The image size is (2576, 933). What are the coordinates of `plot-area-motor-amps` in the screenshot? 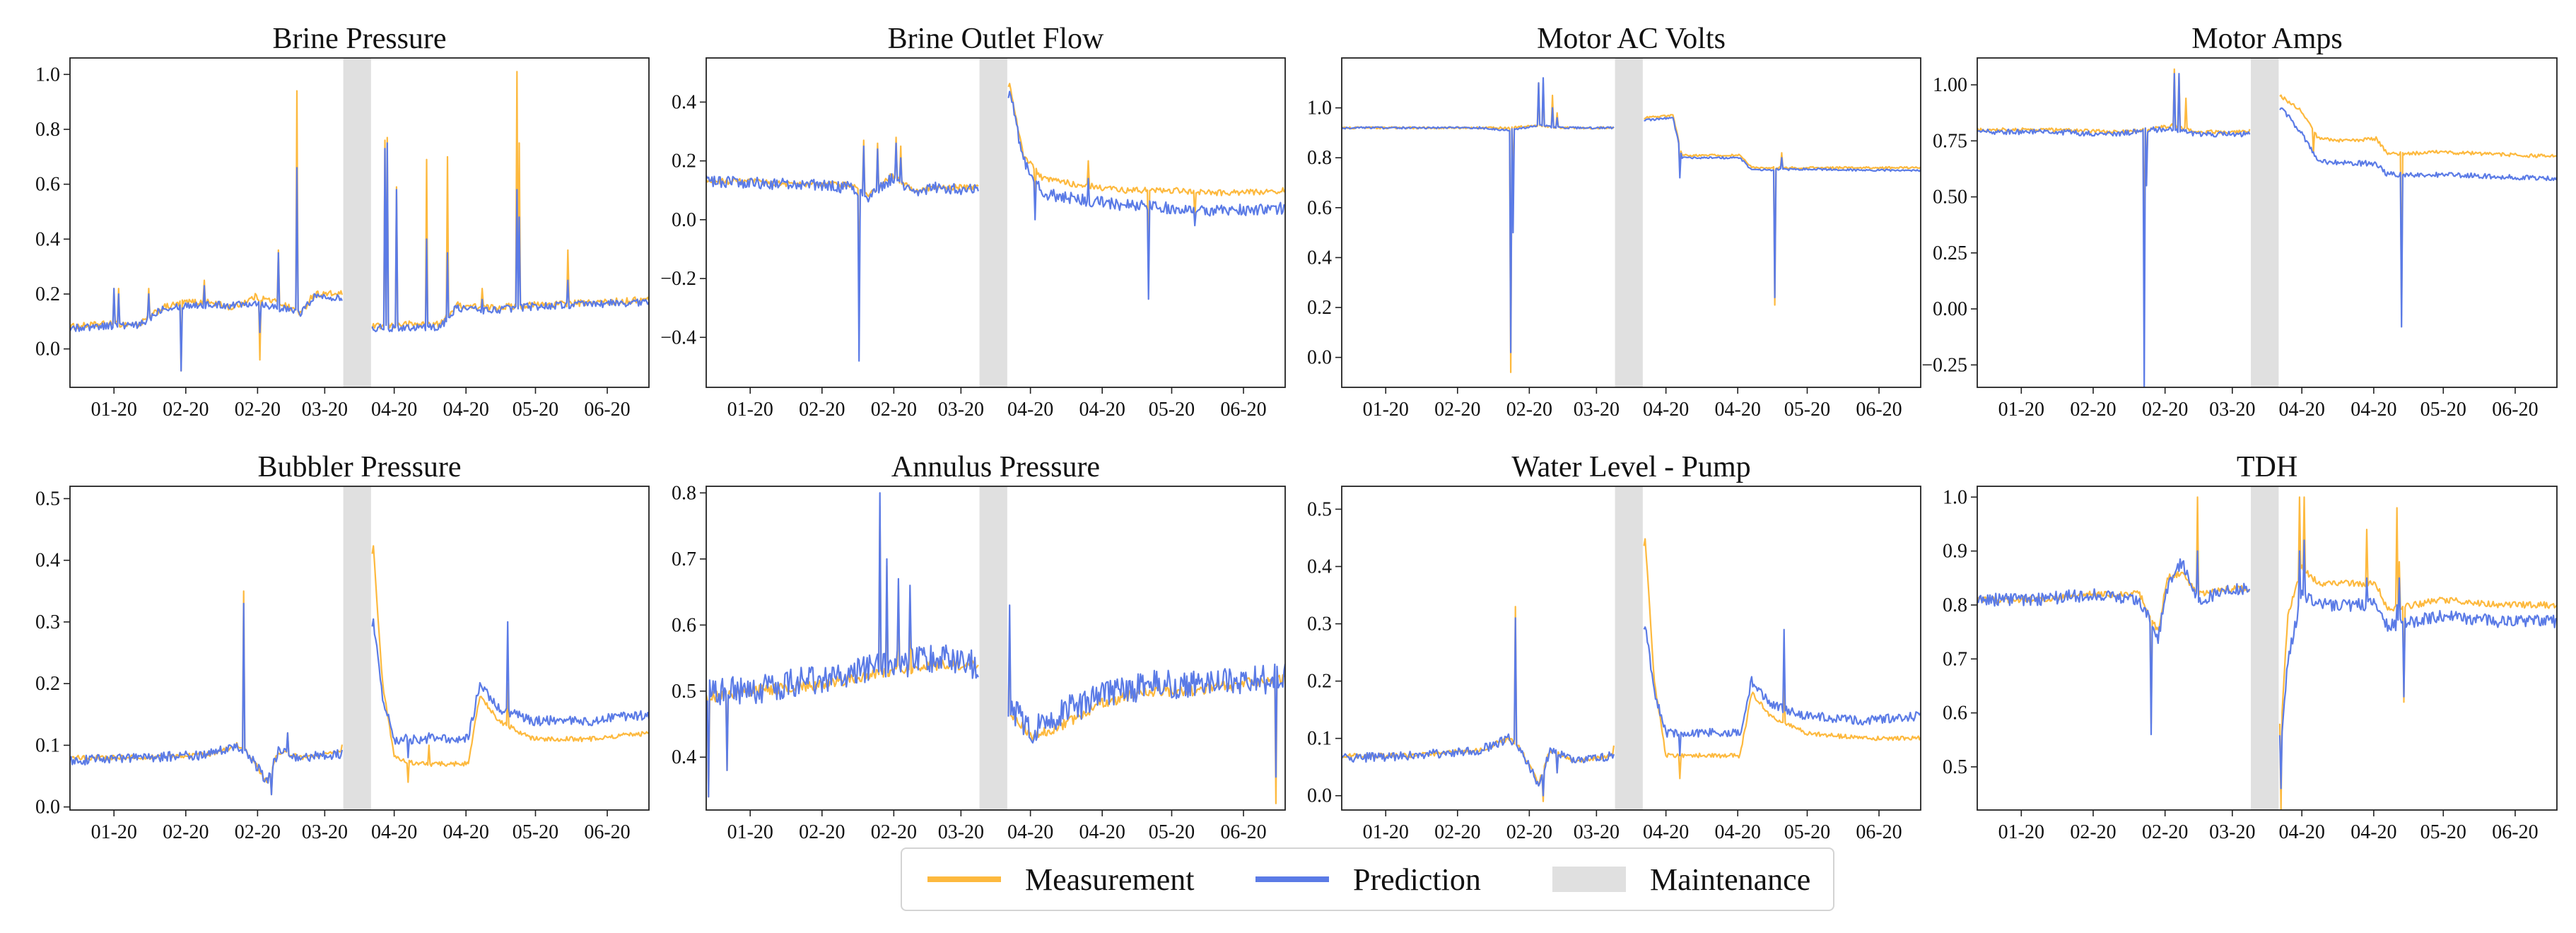 It's located at (2267, 227).